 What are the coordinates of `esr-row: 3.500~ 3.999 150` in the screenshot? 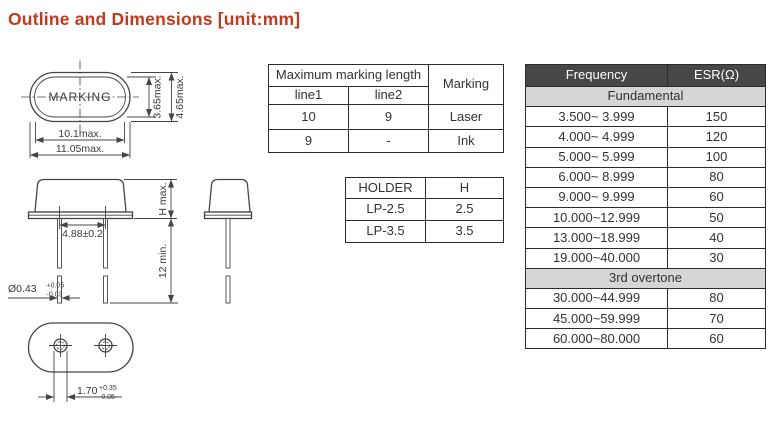 It's located at (645, 117).